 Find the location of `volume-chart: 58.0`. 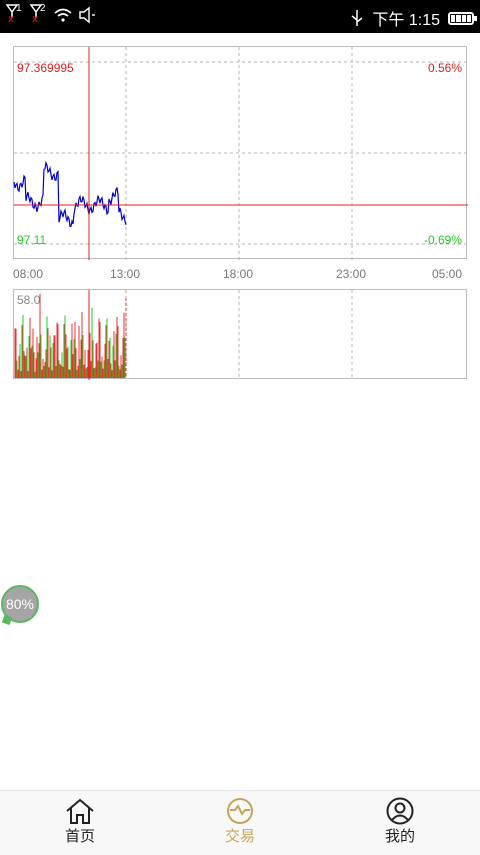

volume-chart: 58.0 is located at coordinates (240, 334).